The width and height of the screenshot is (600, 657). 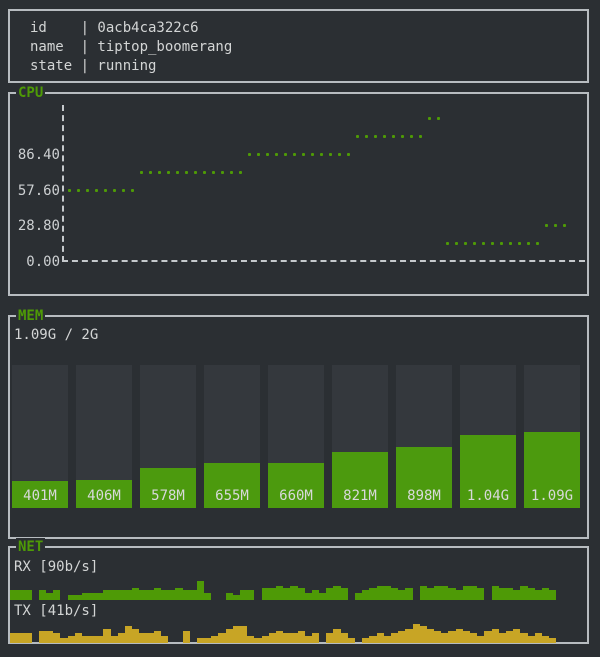 What do you see at coordinates (552, 470) in the screenshot?
I see `mem-bar-fill: 1.09G` at bounding box center [552, 470].